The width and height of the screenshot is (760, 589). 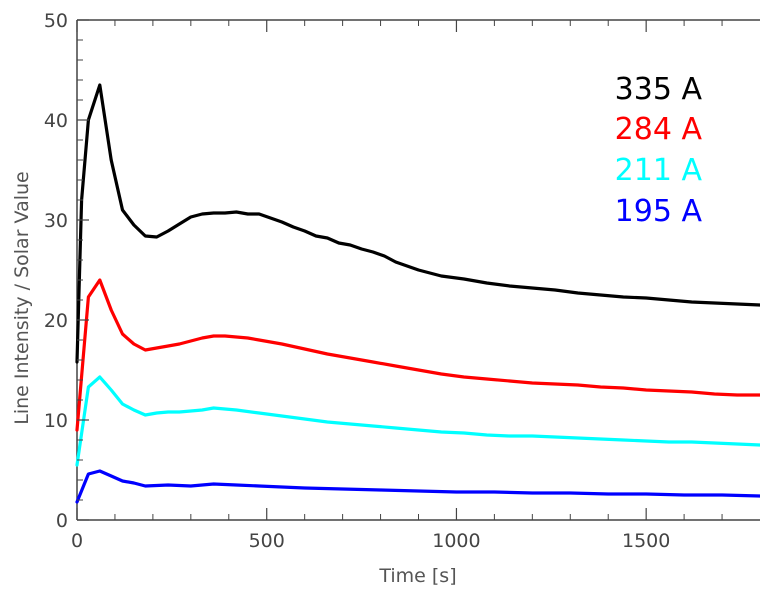 What do you see at coordinates (659, 89) in the screenshot?
I see `legend-entry-335: 335 A` at bounding box center [659, 89].